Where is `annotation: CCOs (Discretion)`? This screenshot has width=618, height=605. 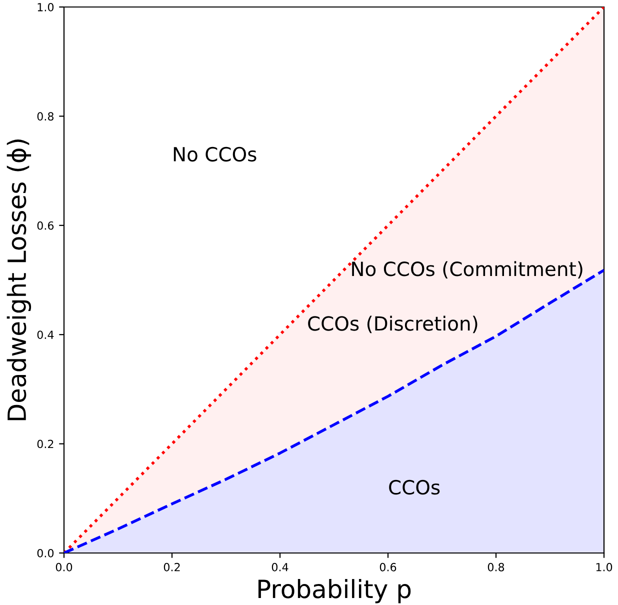 annotation: CCOs (Discretion) is located at coordinates (393, 325).